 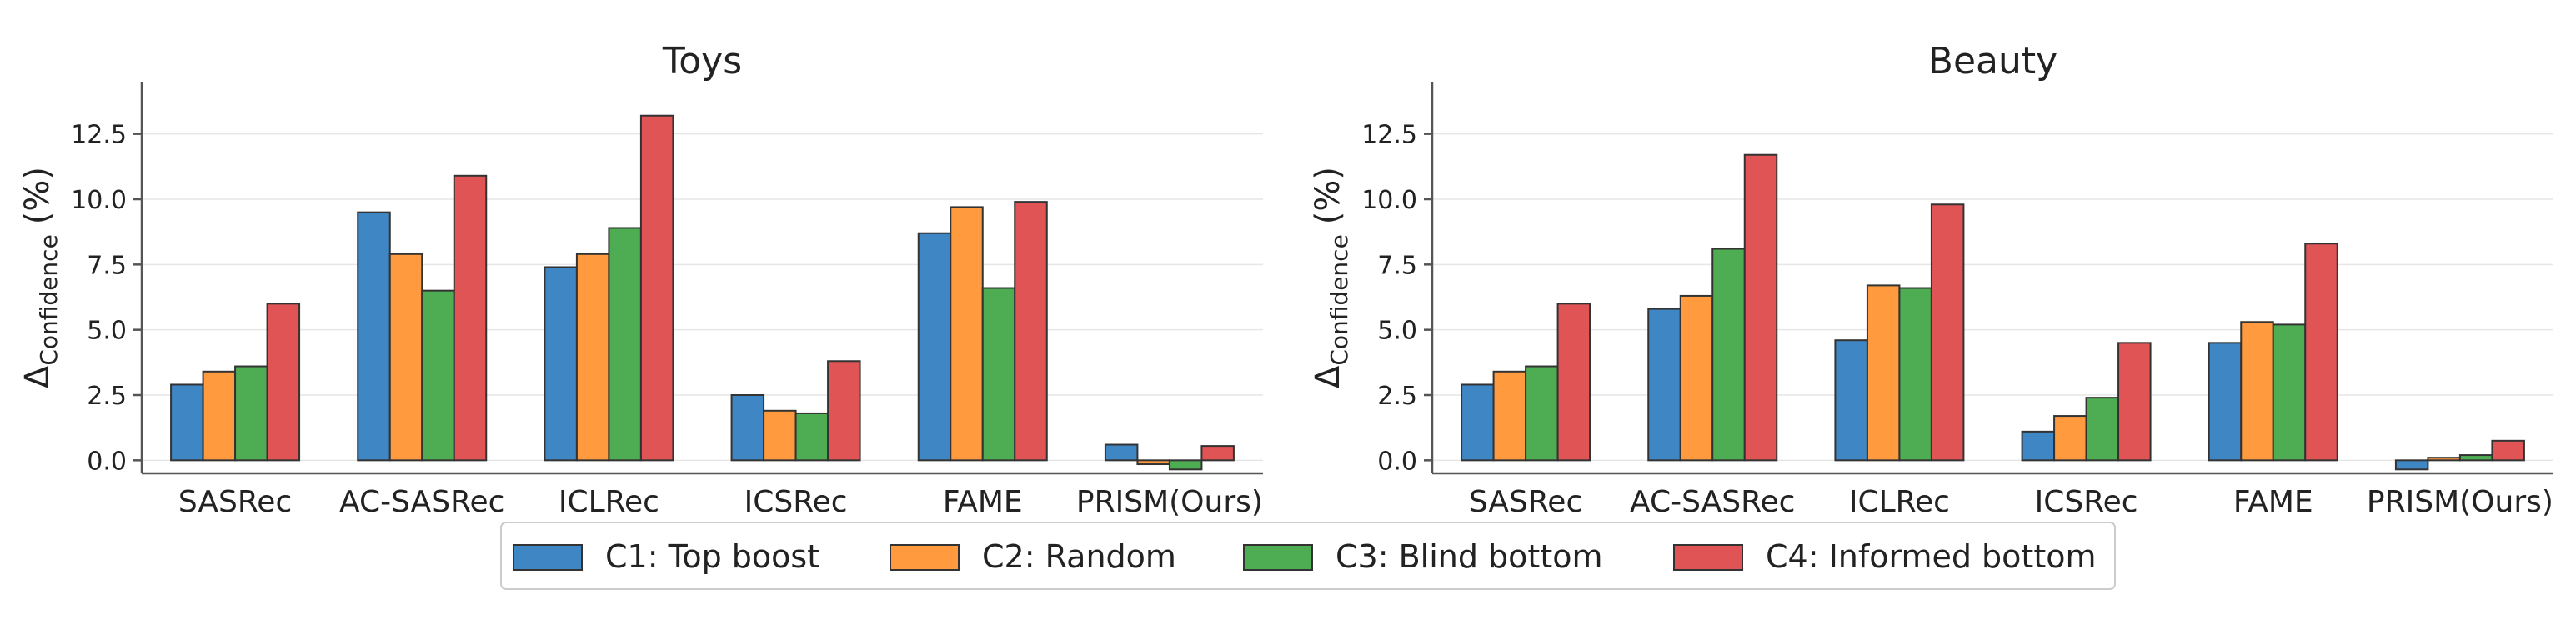 I want to click on chart-title: Beauty, so click(x=1992, y=61).